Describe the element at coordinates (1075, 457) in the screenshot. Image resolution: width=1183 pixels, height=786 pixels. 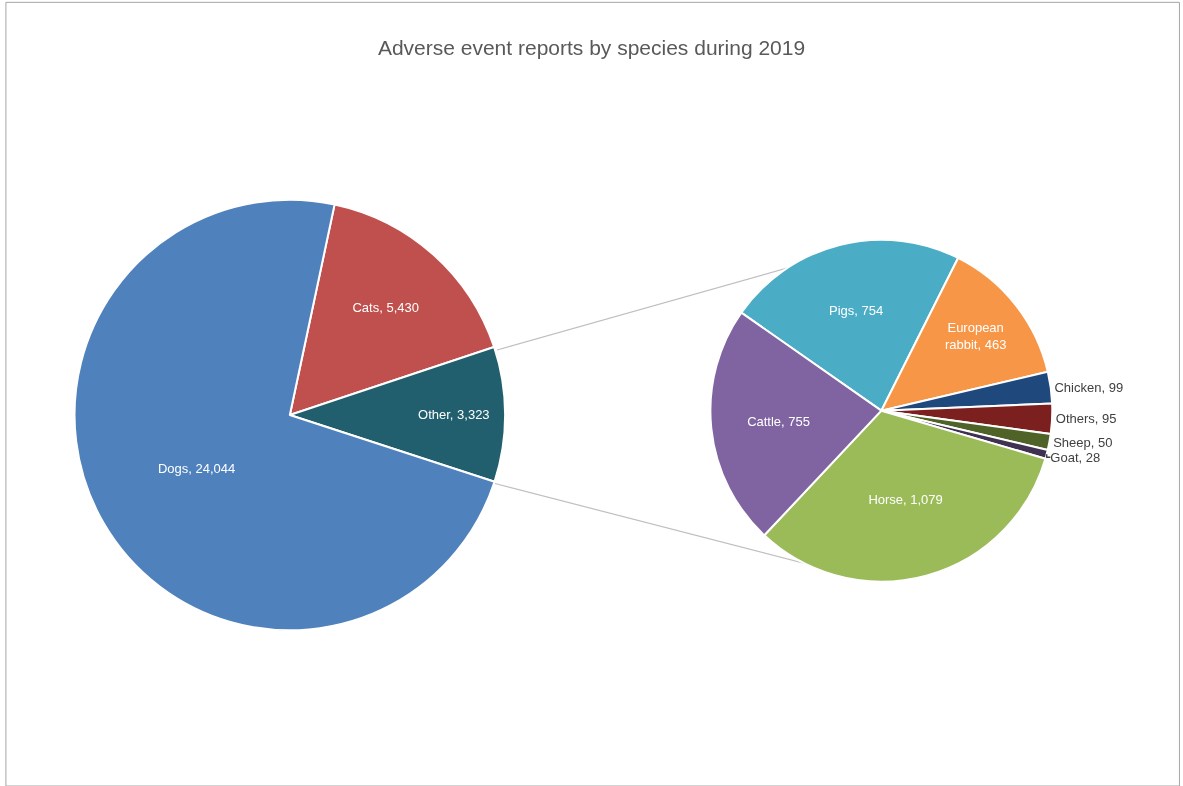
I see `slice-label: Goat, 28` at that location.